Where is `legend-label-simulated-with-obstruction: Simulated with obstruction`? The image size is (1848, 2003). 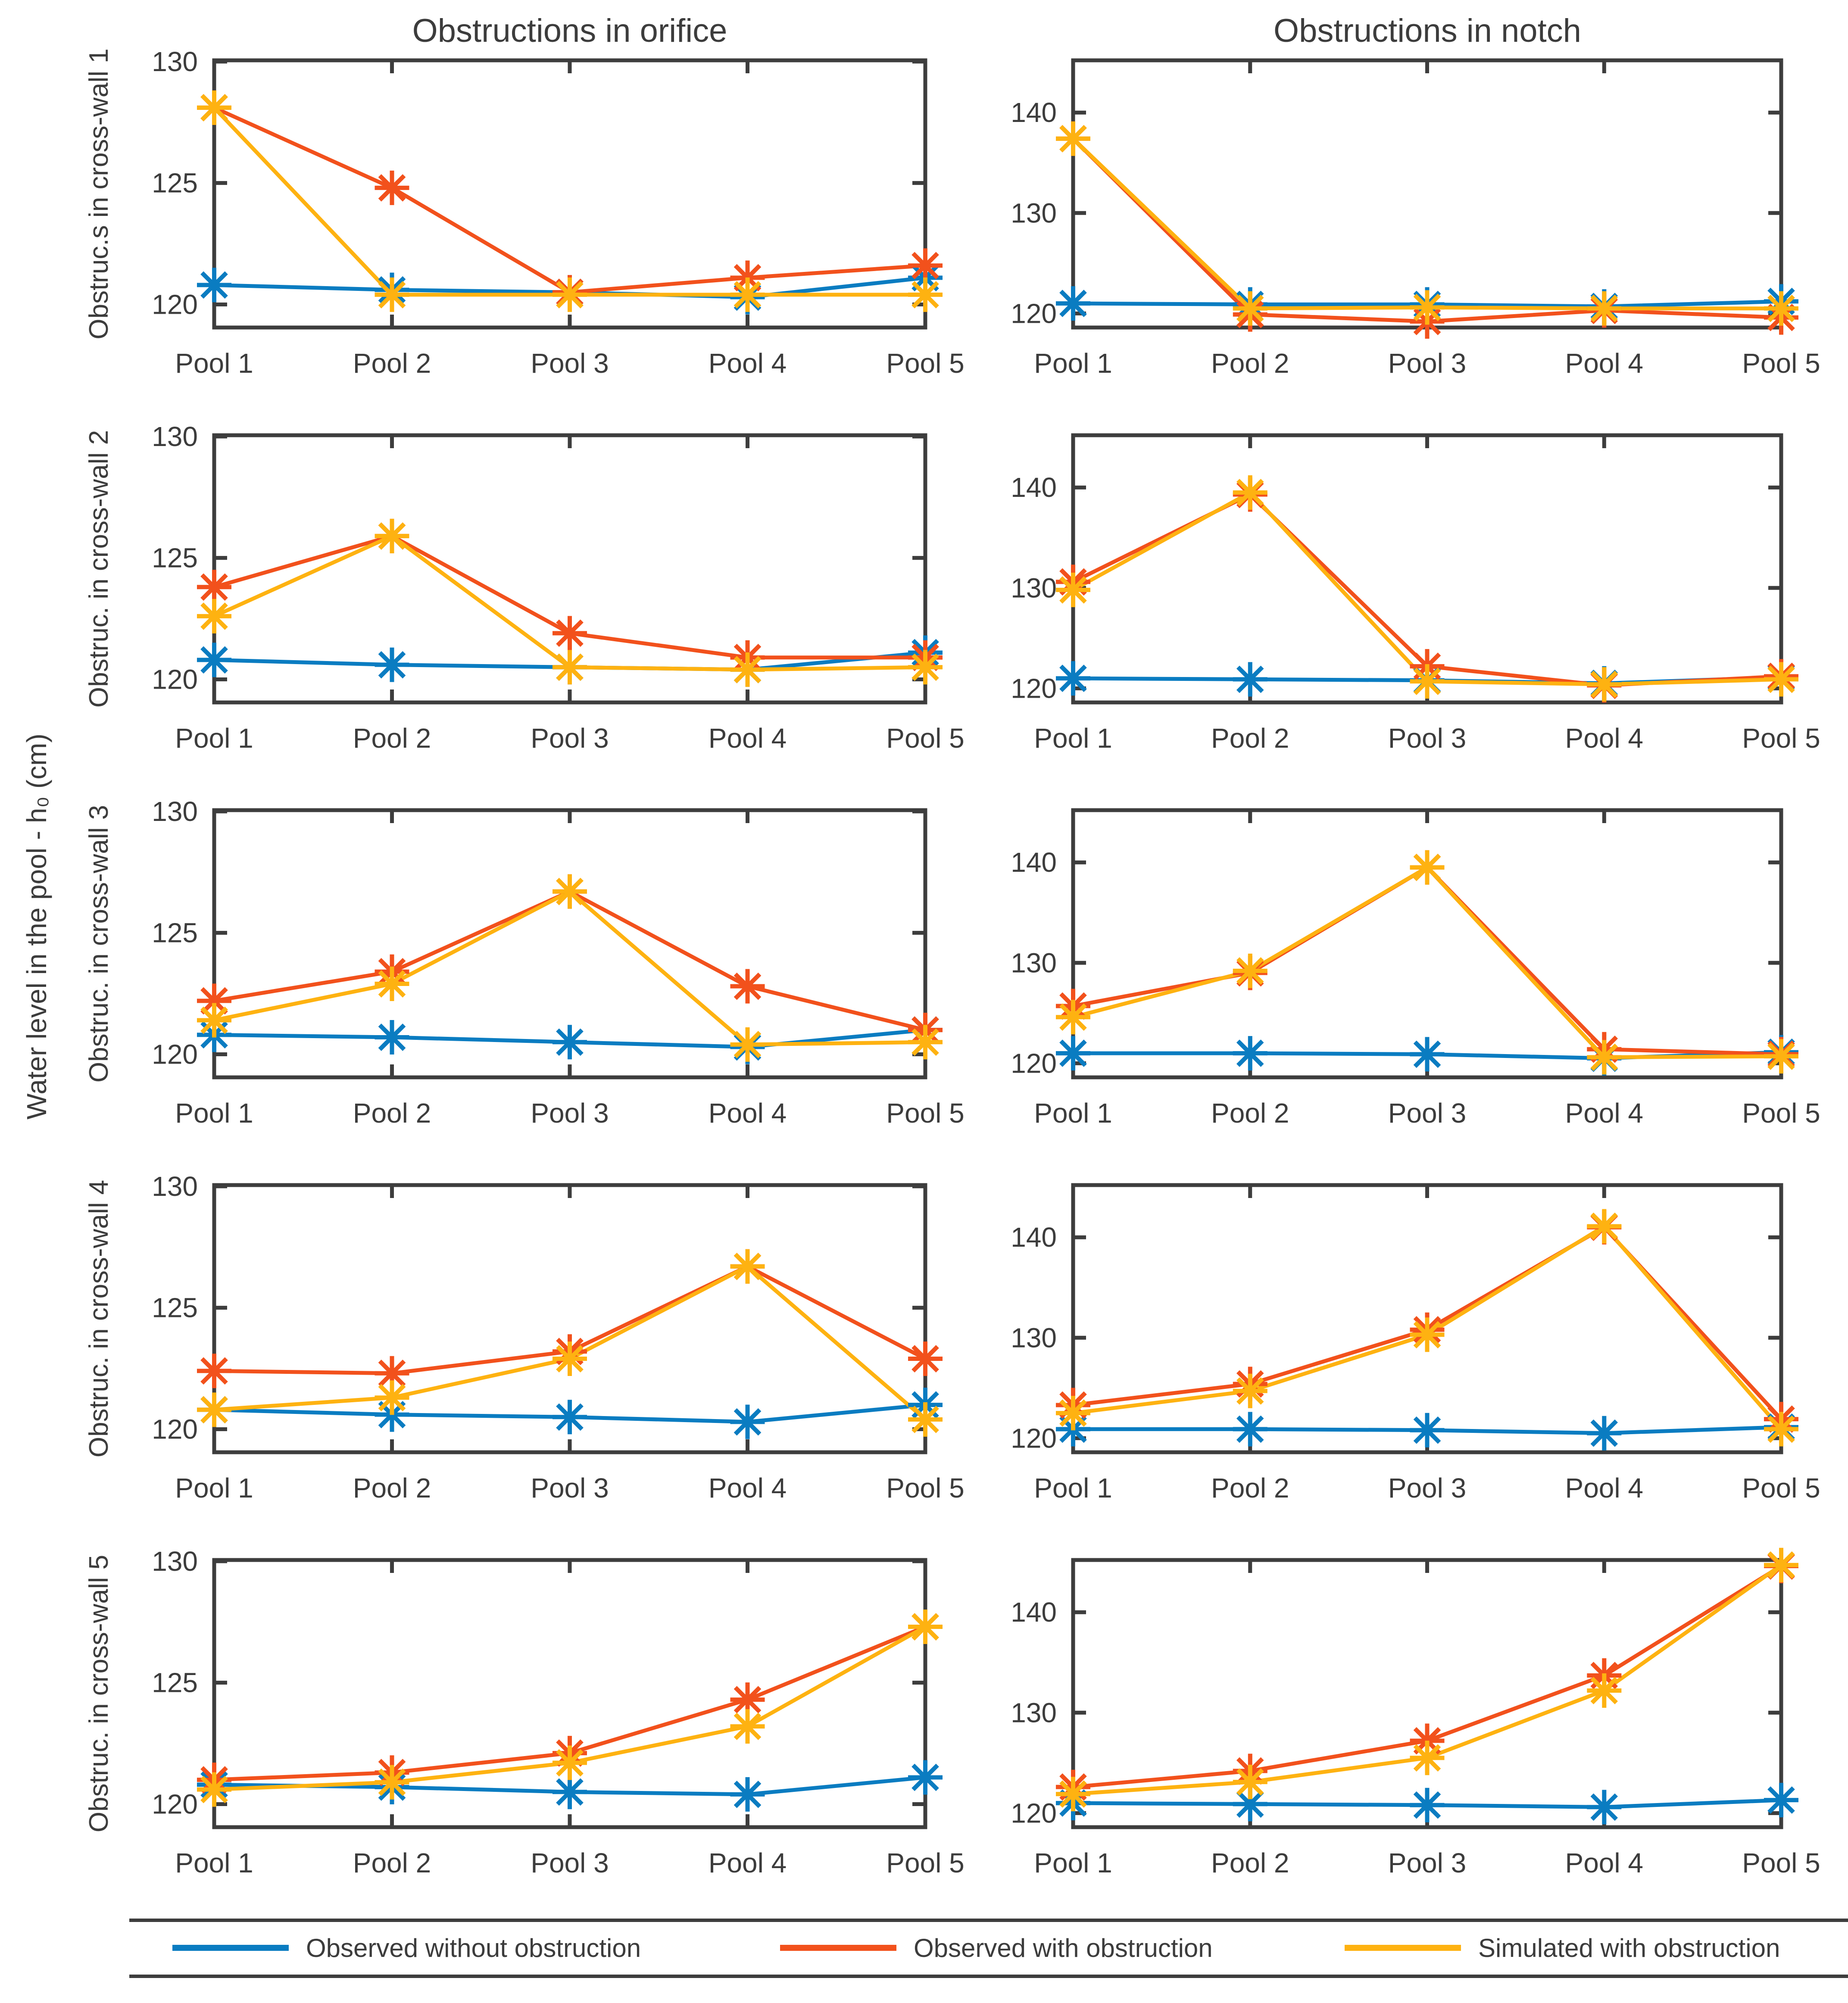 legend-label-simulated-with-obstruction: Simulated with obstruction is located at coordinates (1629, 1948).